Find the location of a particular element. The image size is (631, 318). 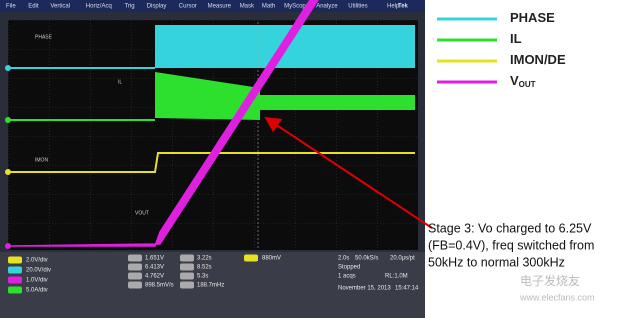

acquisition-time: 15:47:14 is located at coordinates (407, 289).